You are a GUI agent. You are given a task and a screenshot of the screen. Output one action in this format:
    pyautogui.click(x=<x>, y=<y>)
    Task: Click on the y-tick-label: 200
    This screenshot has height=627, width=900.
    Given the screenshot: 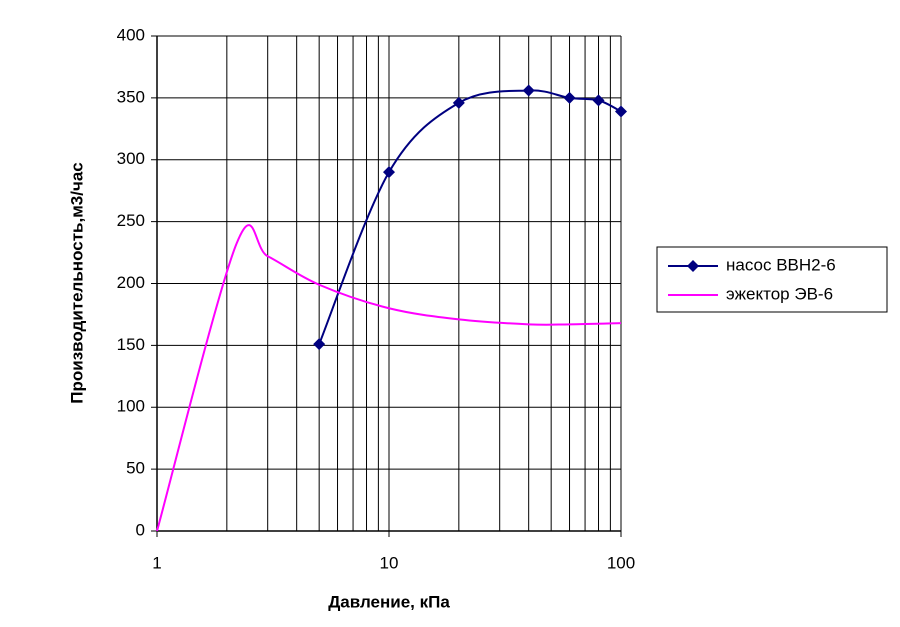 What is the action you would take?
    pyautogui.click(x=131, y=282)
    